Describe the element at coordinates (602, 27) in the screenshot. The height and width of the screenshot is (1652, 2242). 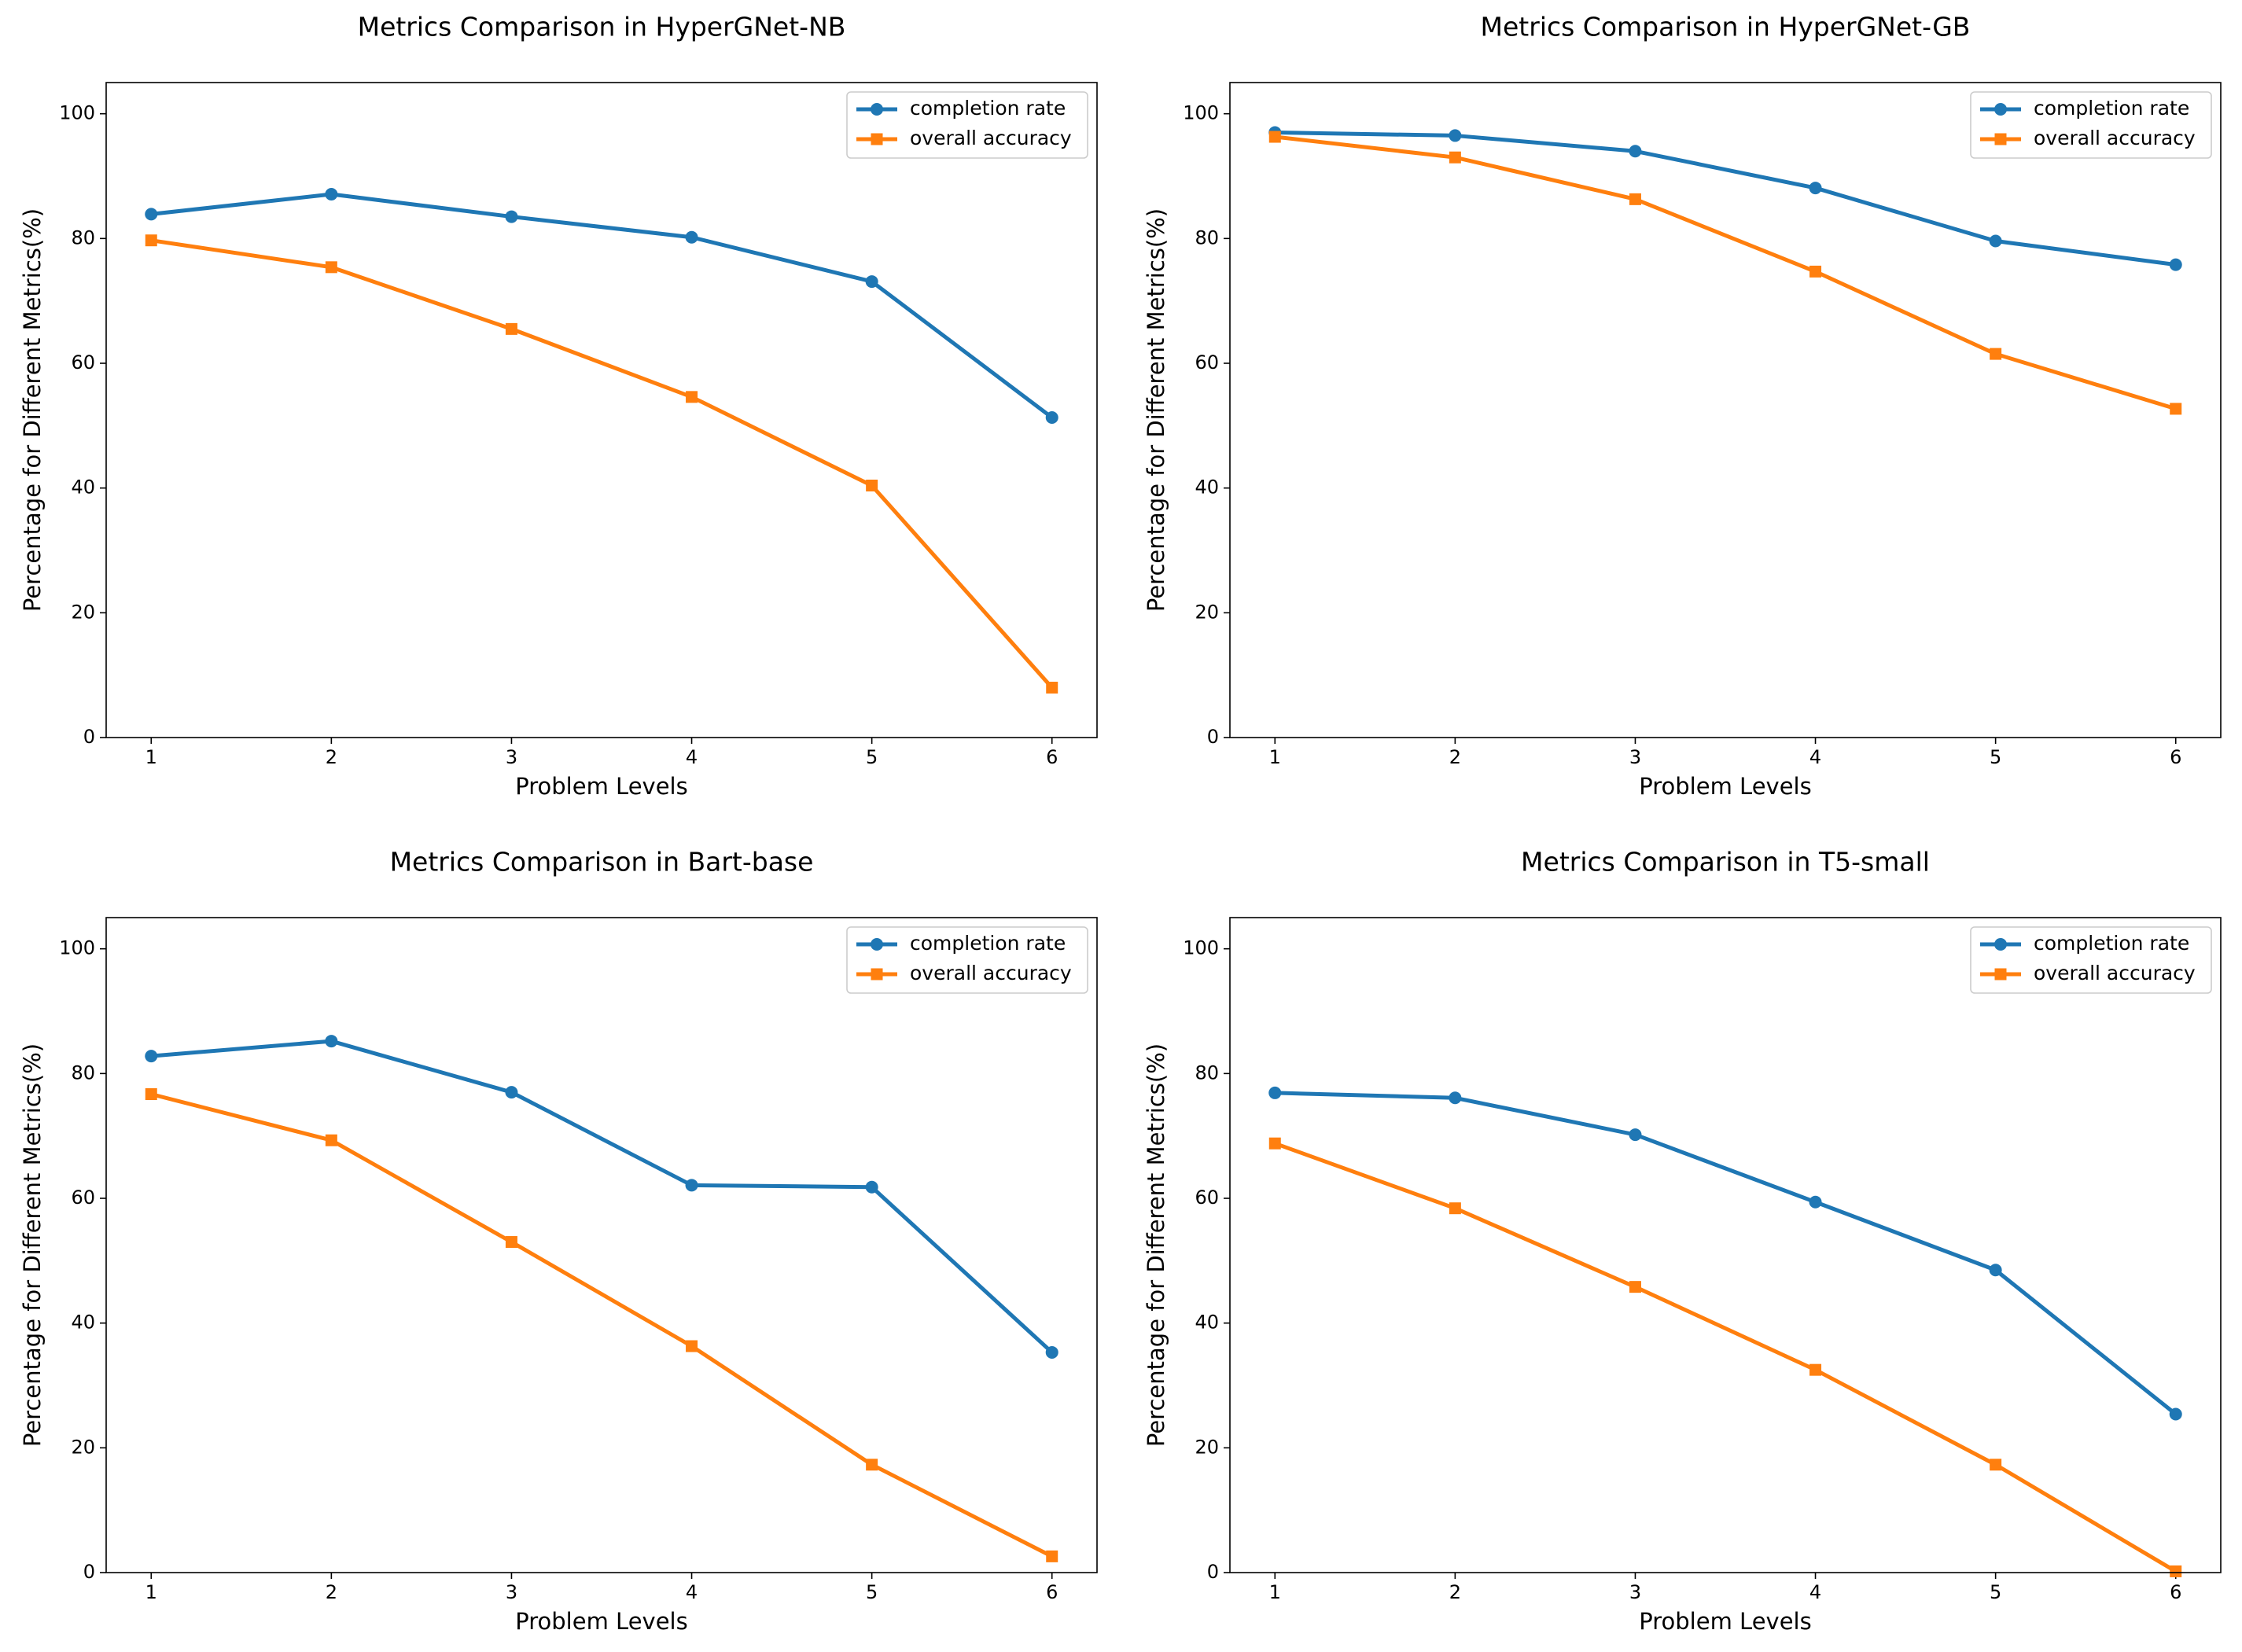
I see `chart-title: Metrics Comparison in HyperGNet-NB` at that location.